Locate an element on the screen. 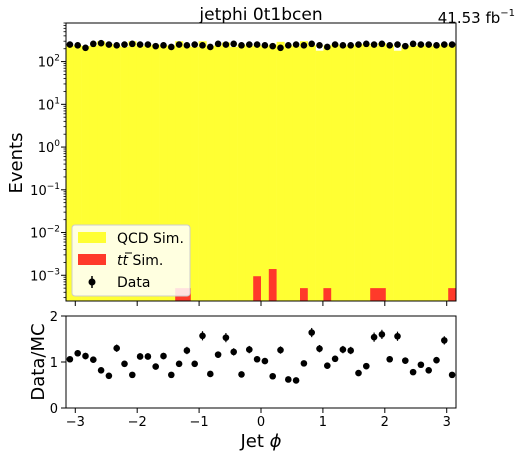  ratio-y-ticks: 0 1 2 is located at coordinates (58, 363).